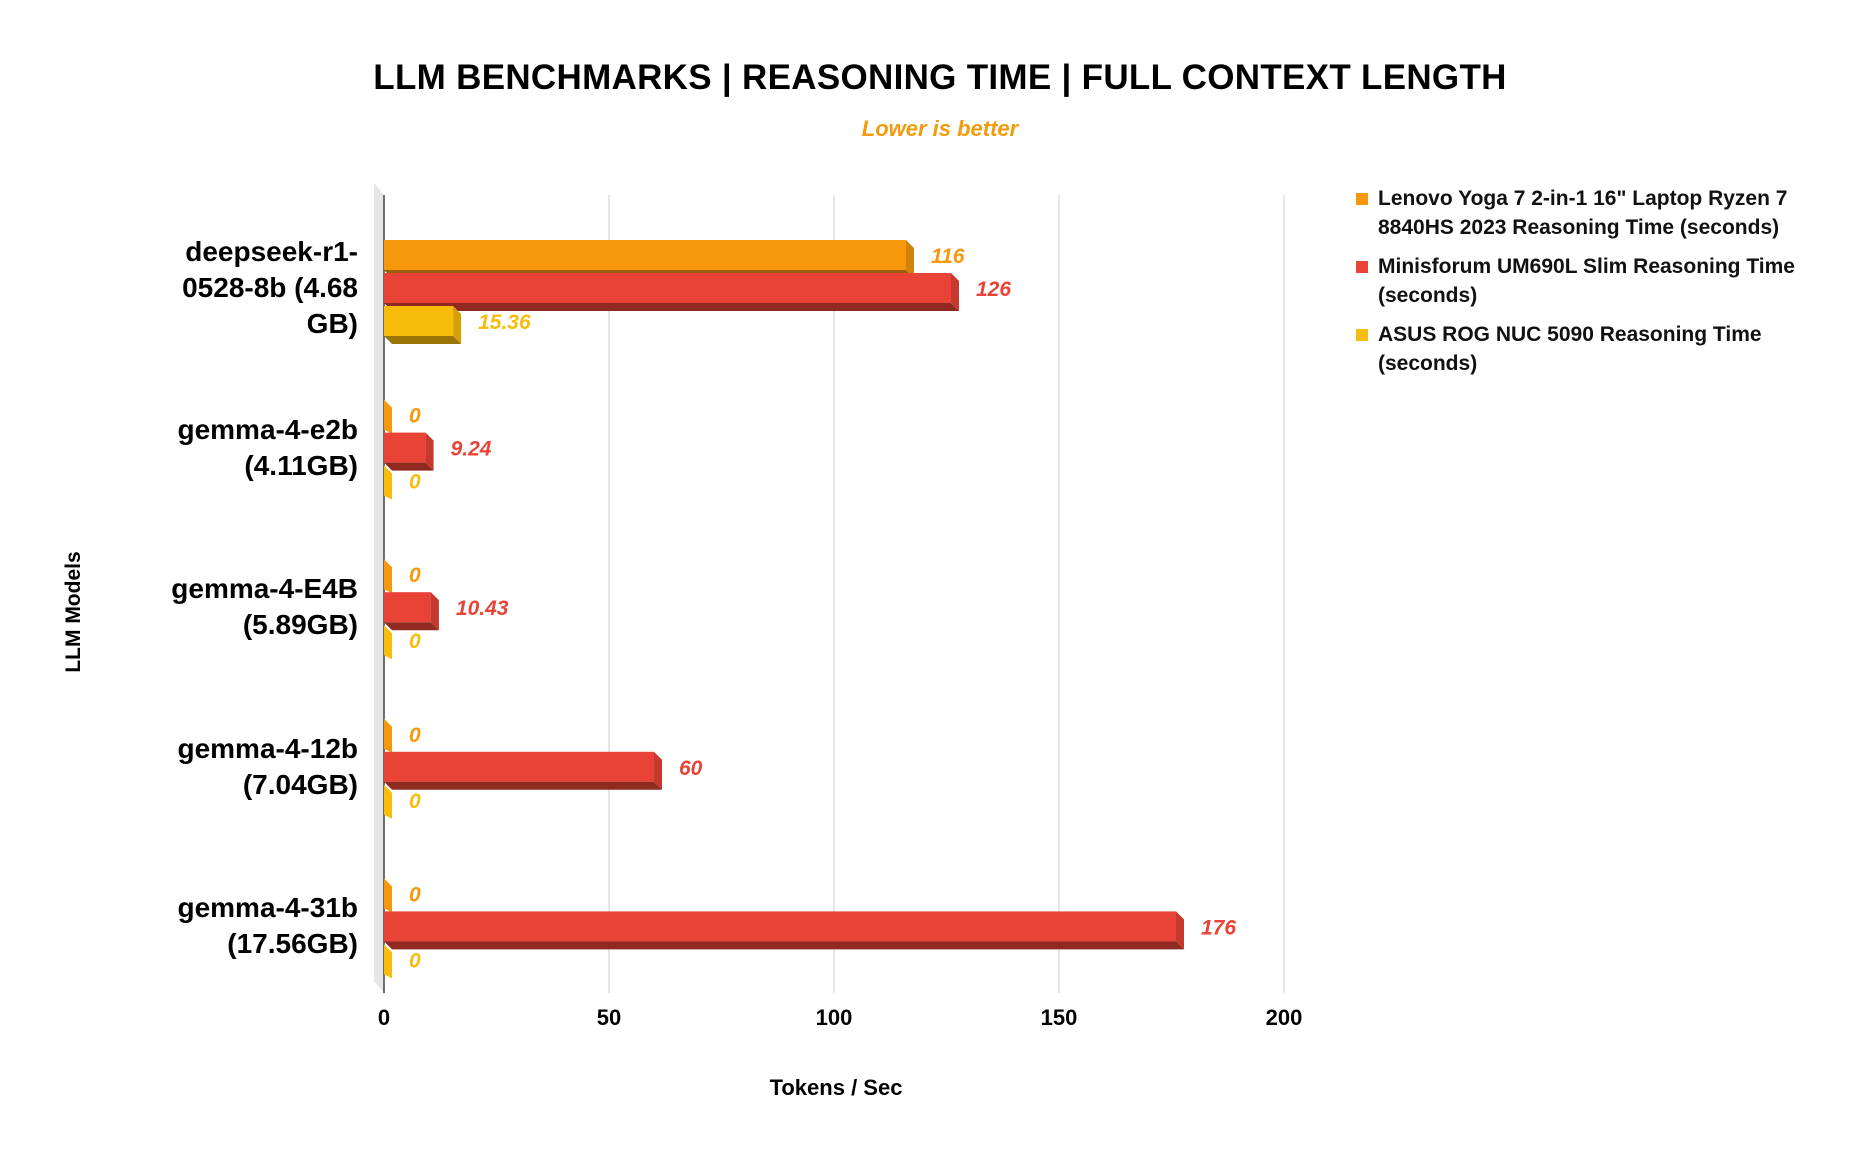  Describe the element at coordinates (1284, 1017) in the screenshot. I see `x-tick-label: 200` at that location.